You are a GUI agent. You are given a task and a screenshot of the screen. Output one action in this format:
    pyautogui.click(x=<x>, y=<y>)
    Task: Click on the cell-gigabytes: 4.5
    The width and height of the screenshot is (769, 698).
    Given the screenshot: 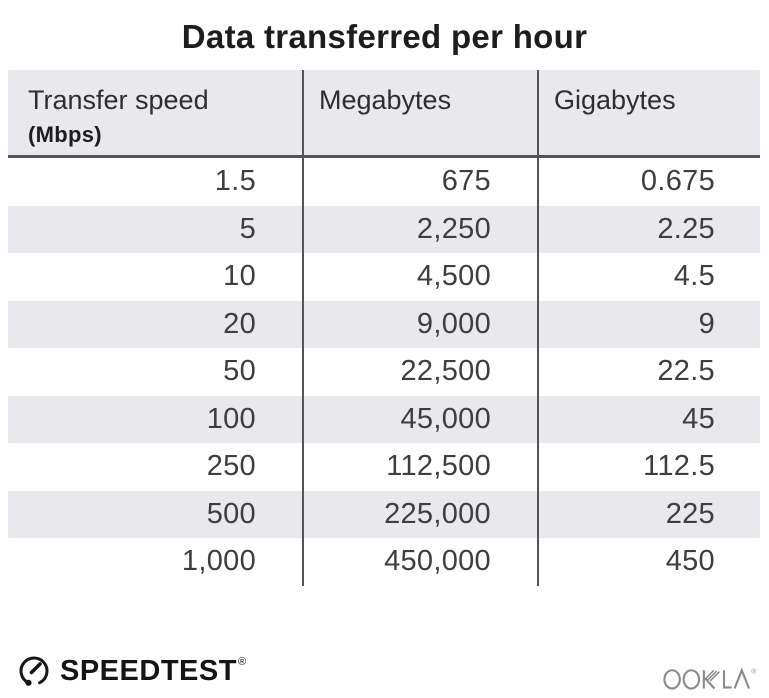 What is the action you would take?
    pyautogui.click(x=694, y=276)
    